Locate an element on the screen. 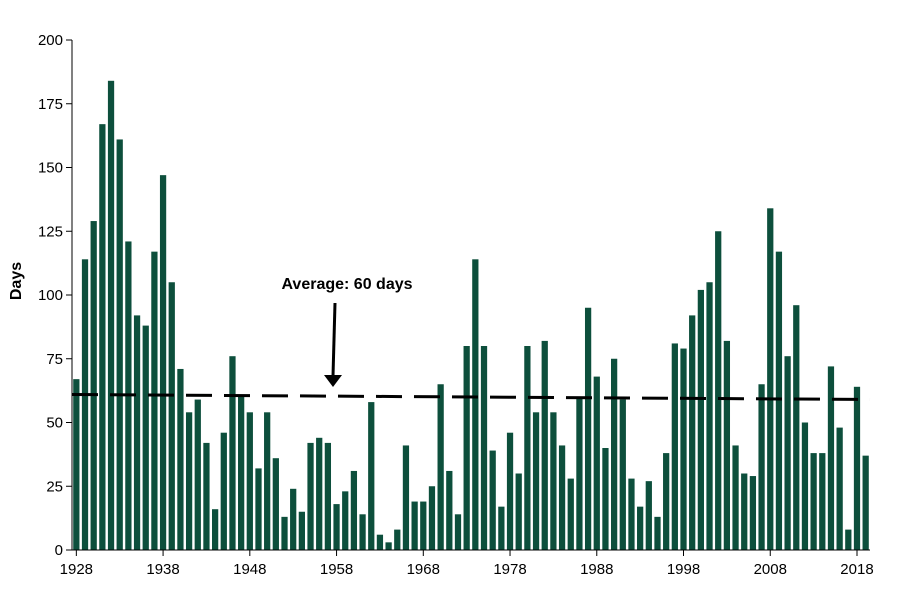 The image size is (900, 596). x-tick-label: 1978 is located at coordinates (509, 569).